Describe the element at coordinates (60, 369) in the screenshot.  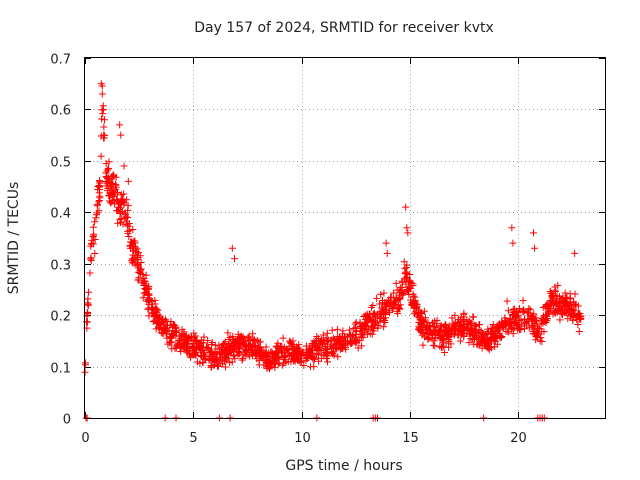
I see `y-tick-label: 0.1` at that location.